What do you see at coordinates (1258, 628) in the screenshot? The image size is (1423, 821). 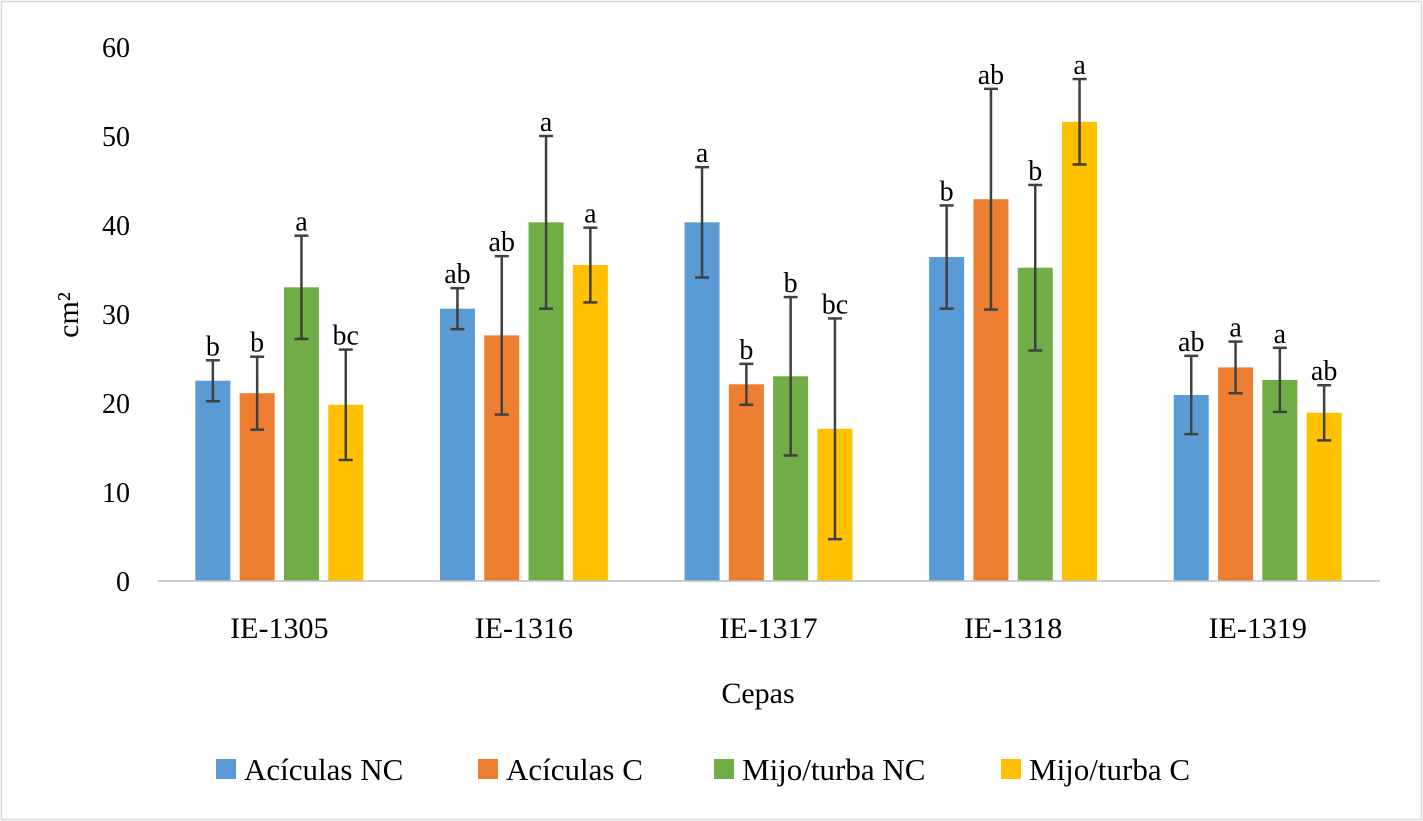 I see `x-category-label: IE-1319` at bounding box center [1258, 628].